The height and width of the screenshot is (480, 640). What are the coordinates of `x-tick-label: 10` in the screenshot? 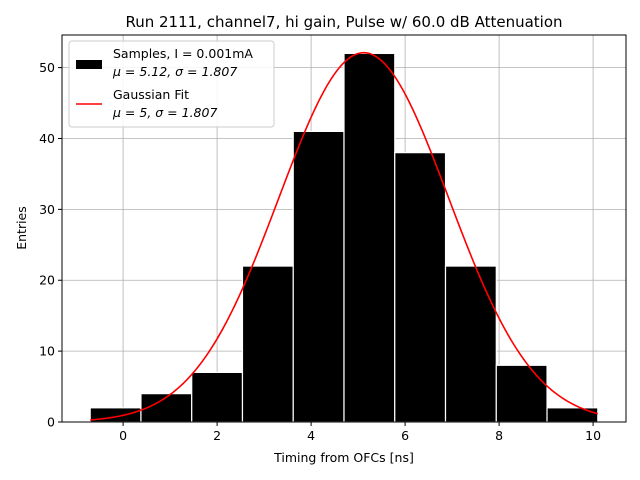 It's located at (593, 435).